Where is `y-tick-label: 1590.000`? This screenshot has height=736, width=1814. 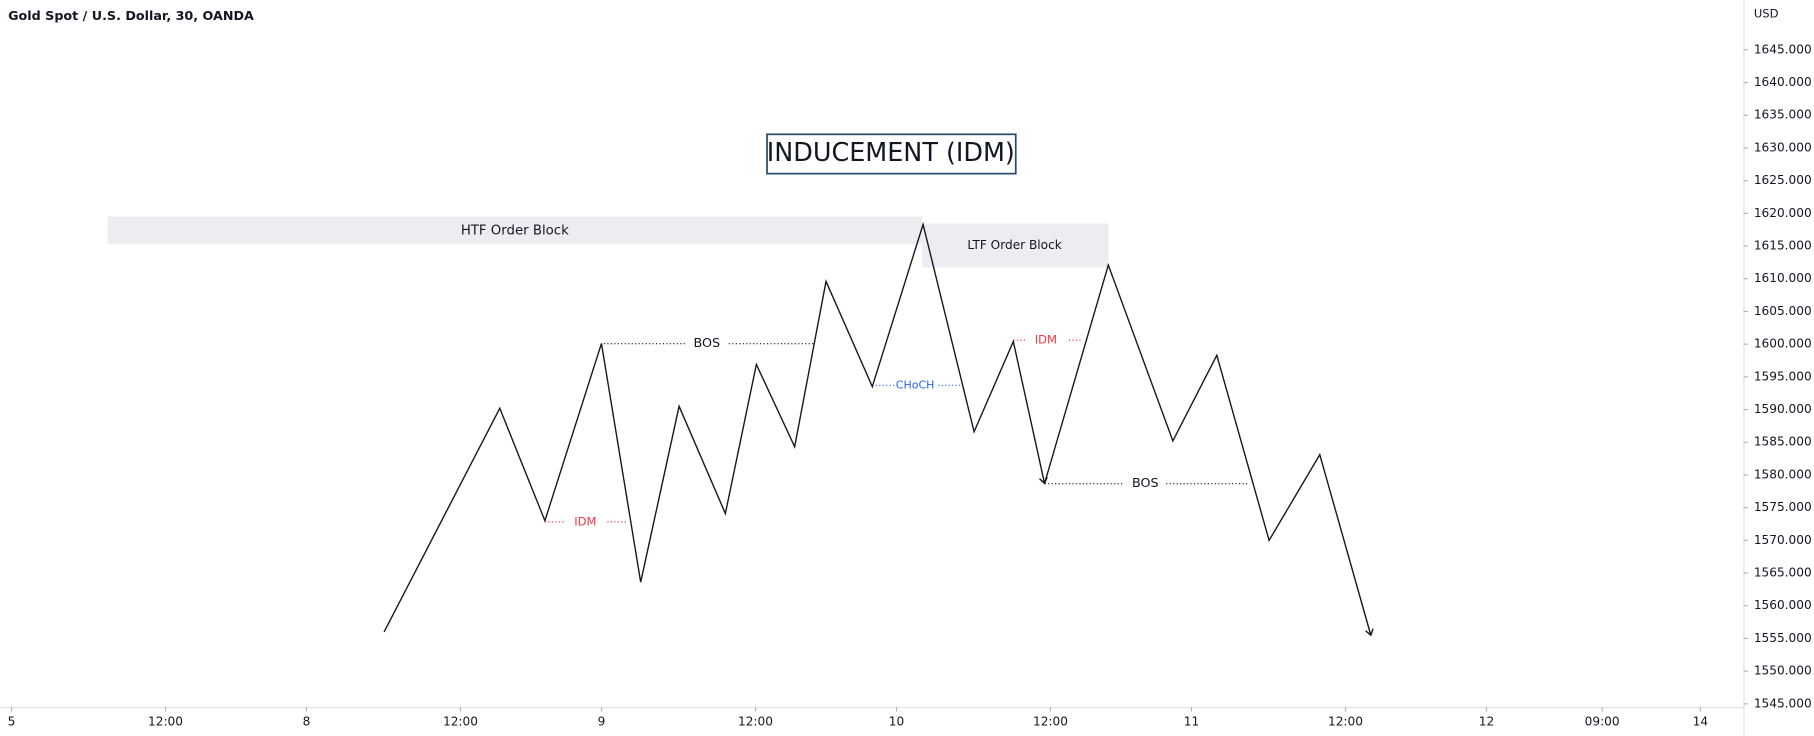 y-tick-label: 1590.000 is located at coordinates (1783, 409).